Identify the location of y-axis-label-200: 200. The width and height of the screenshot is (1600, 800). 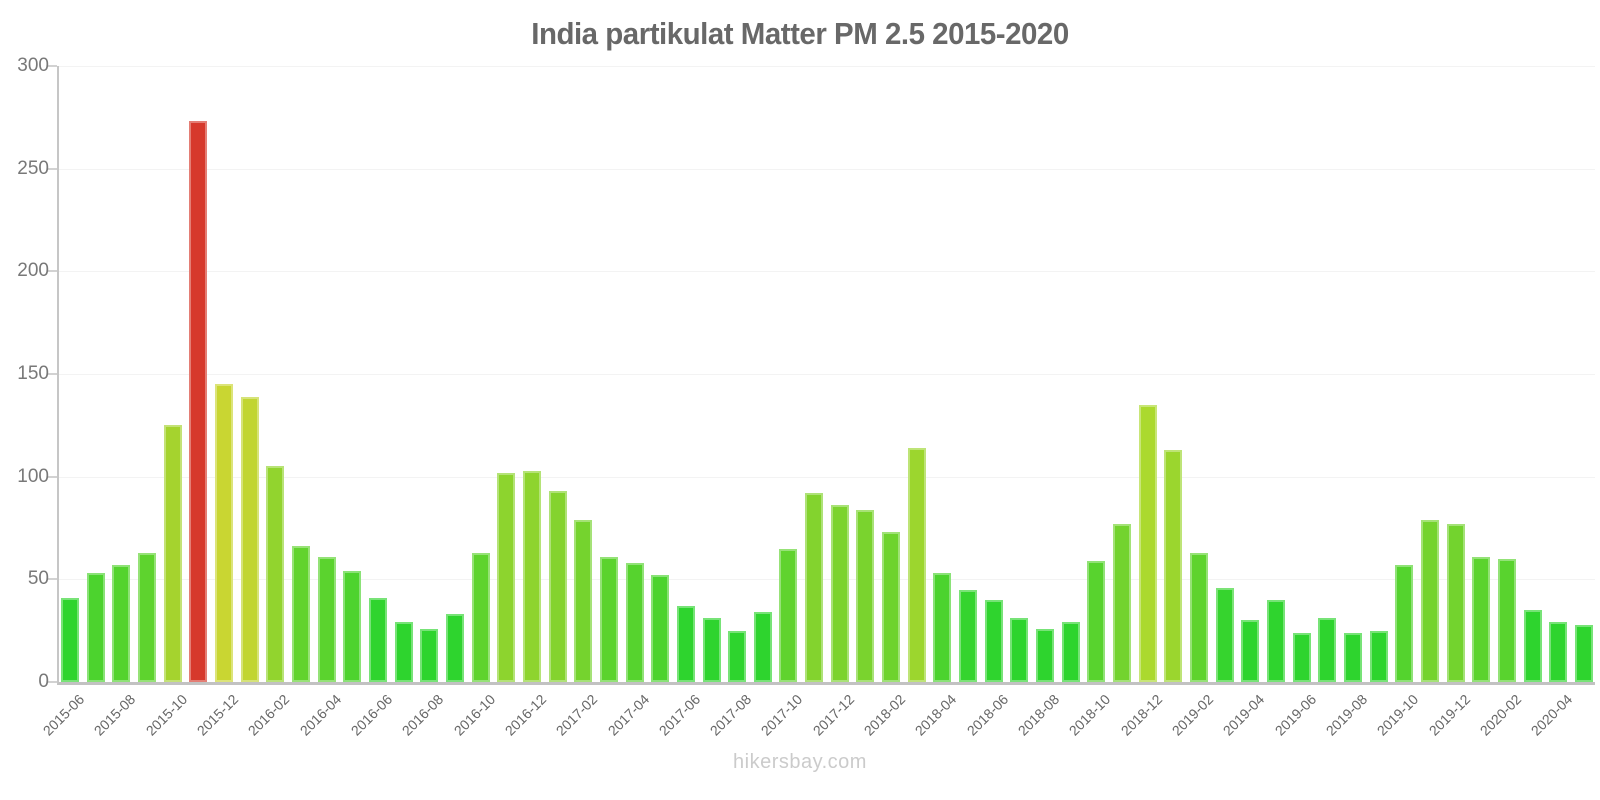
(33, 270).